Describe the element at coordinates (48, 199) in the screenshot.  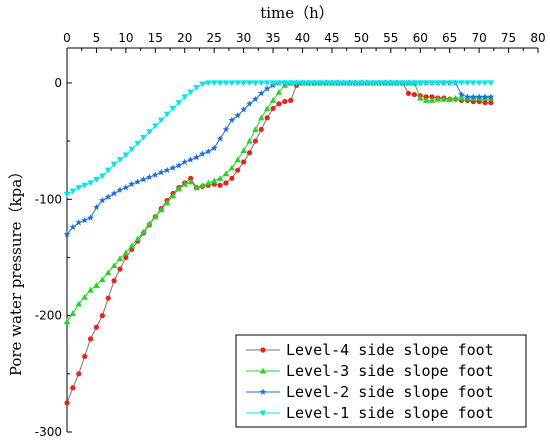
I see `y-tick-label: -100` at that location.